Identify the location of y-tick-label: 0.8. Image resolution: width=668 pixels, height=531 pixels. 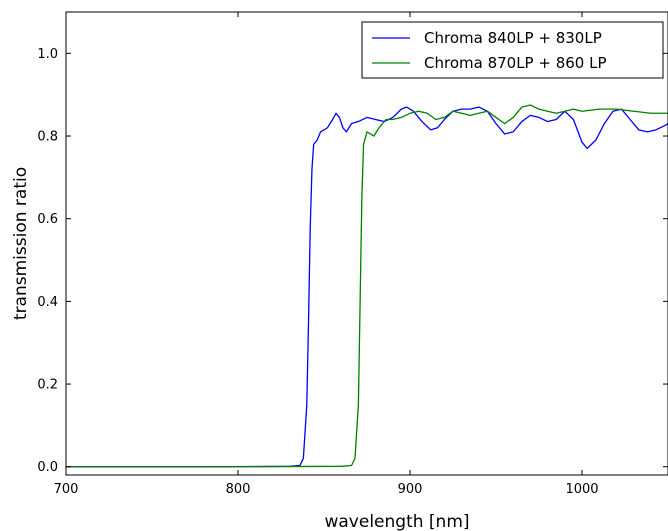
(47, 137).